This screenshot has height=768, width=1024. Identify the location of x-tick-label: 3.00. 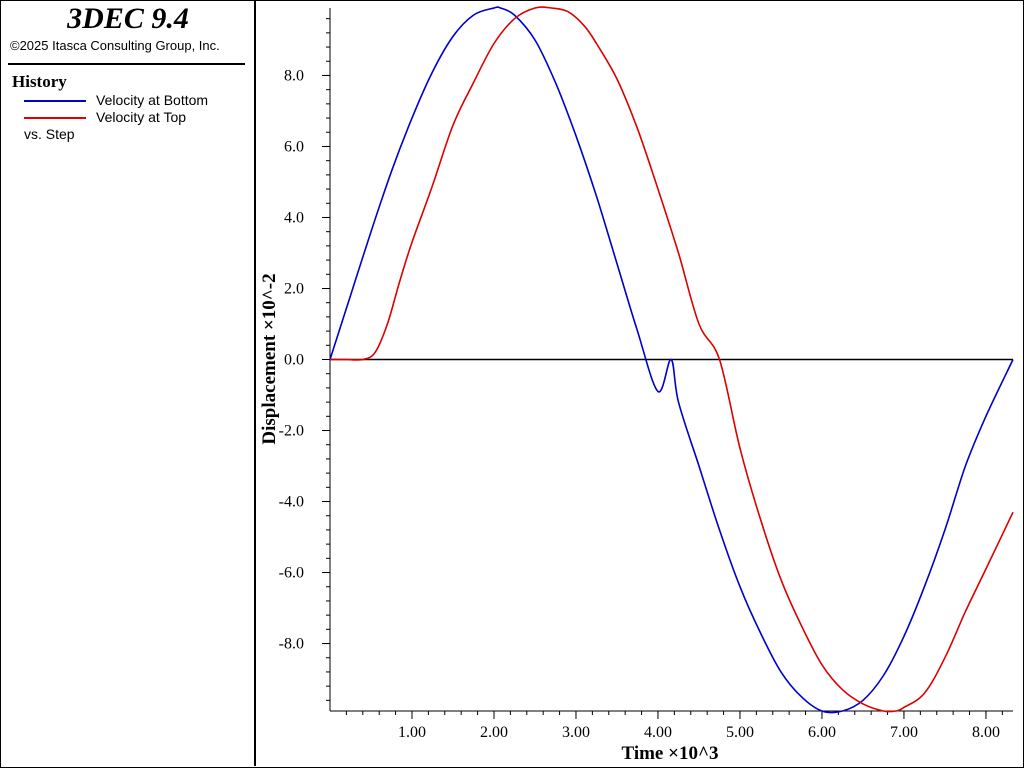
(576, 732).